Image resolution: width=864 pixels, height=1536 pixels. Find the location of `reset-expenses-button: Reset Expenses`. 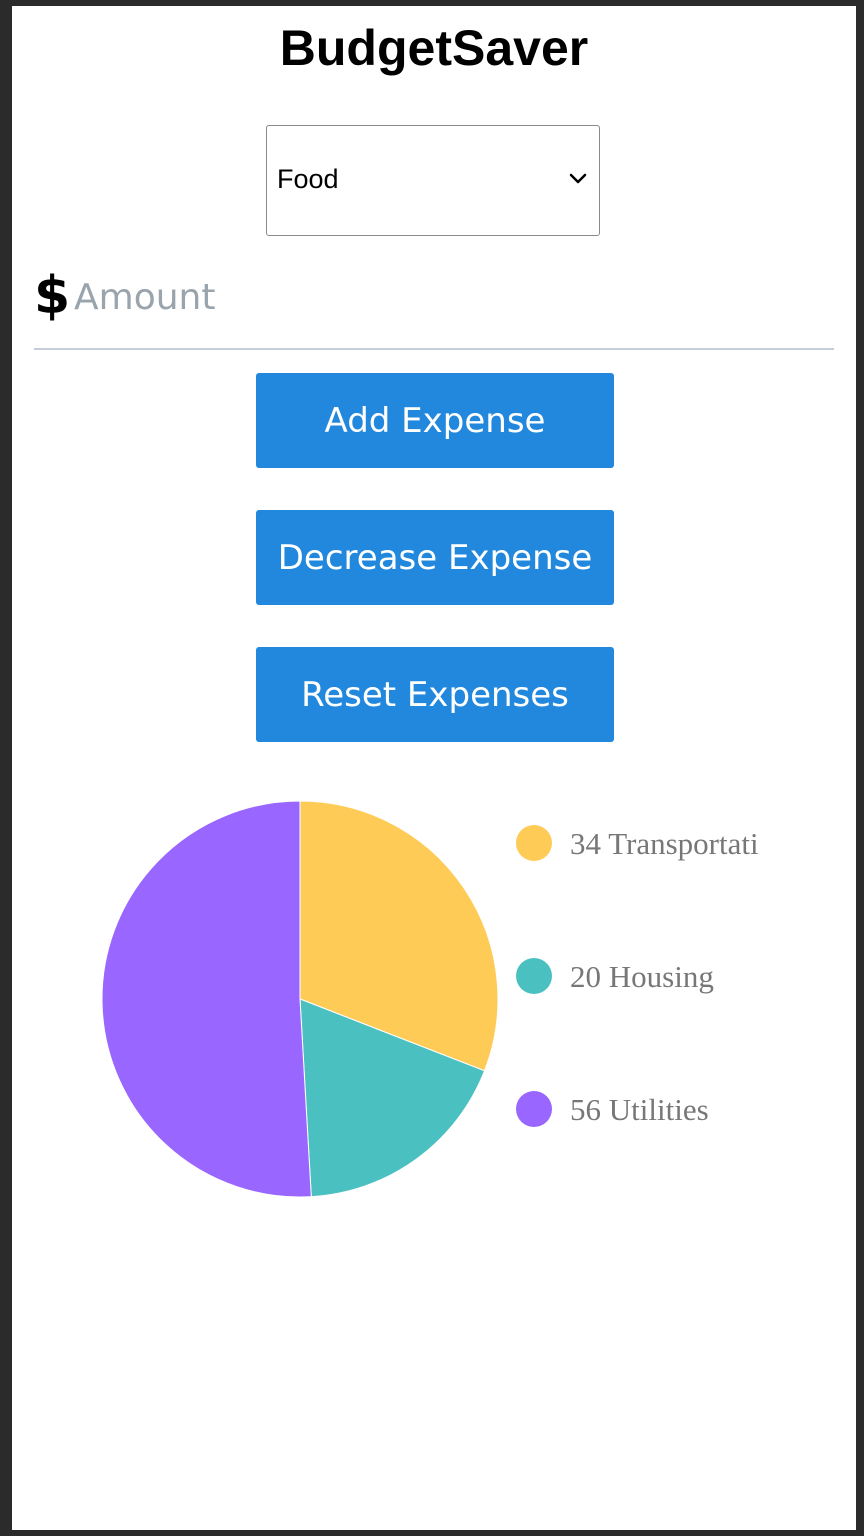

reset-expenses-button: Reset Expenses is located at coordinates (435, 694).